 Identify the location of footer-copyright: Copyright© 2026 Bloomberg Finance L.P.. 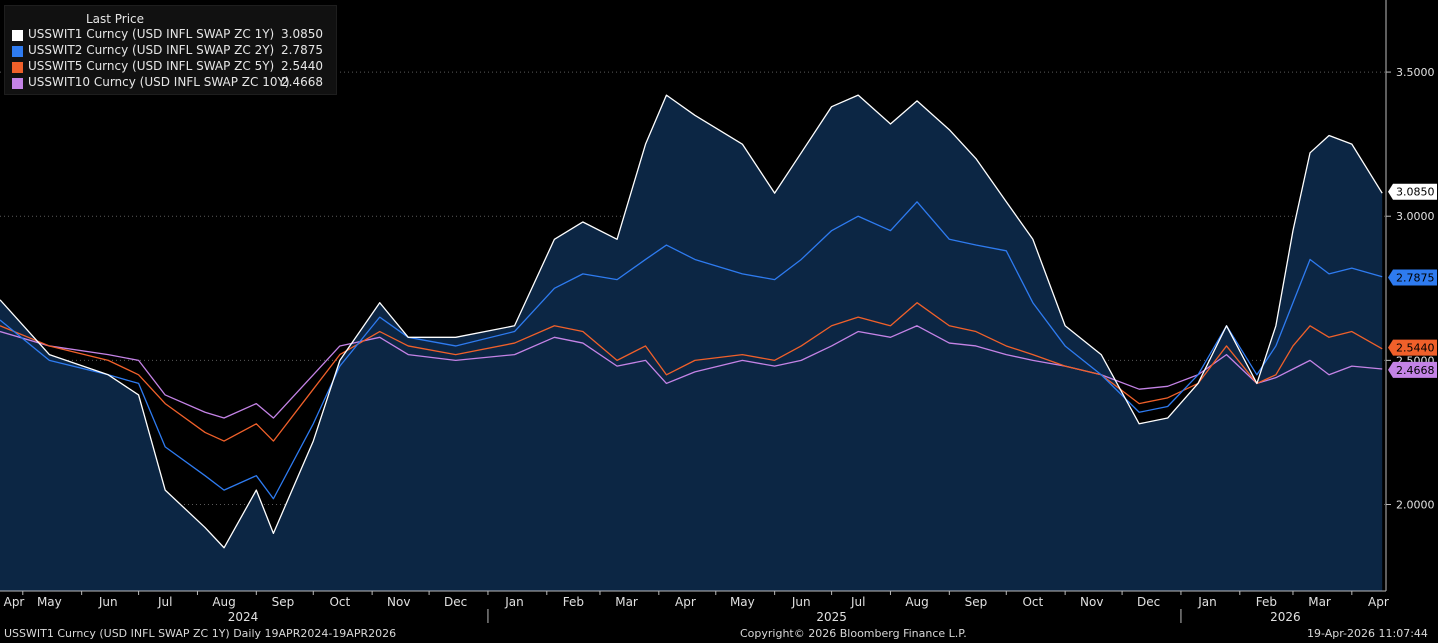
(853, 633).